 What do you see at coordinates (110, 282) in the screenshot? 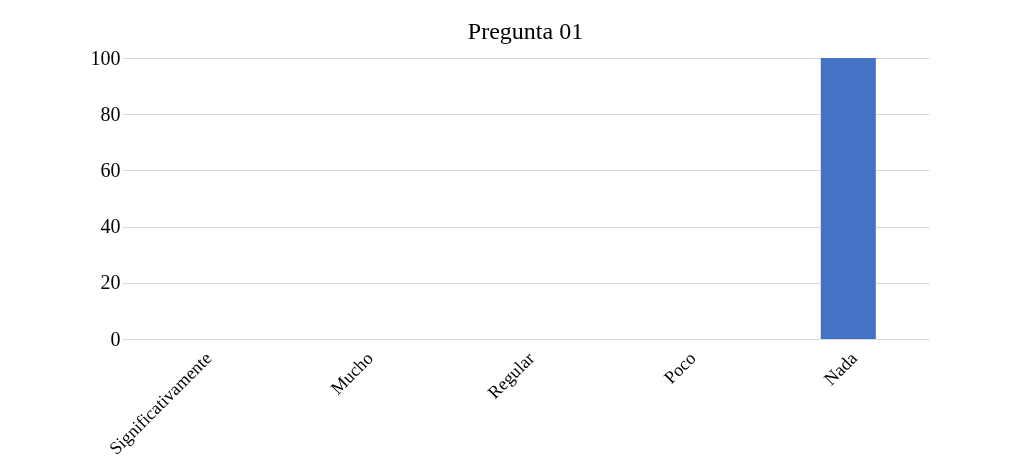
I see `y-tick-label: 20` at bounding box center [110, 282].